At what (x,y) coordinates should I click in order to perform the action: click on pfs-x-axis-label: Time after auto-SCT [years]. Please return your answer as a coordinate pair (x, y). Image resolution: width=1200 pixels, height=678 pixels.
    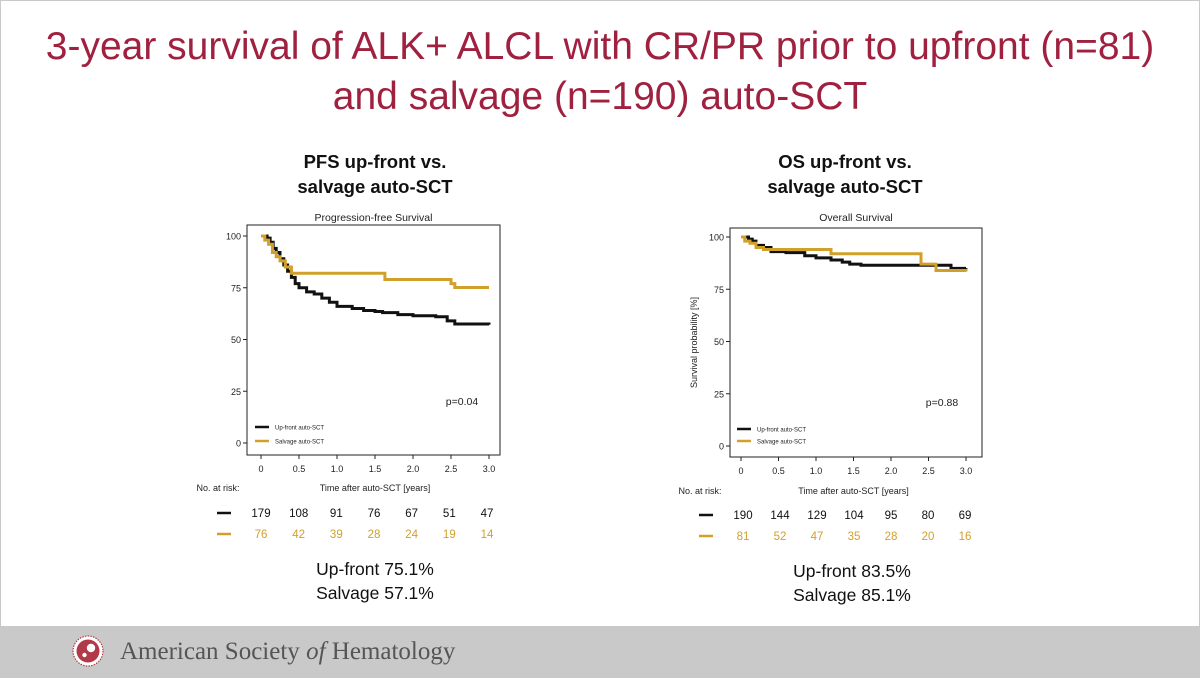
    Looking at the image, I should click on (375, 488).